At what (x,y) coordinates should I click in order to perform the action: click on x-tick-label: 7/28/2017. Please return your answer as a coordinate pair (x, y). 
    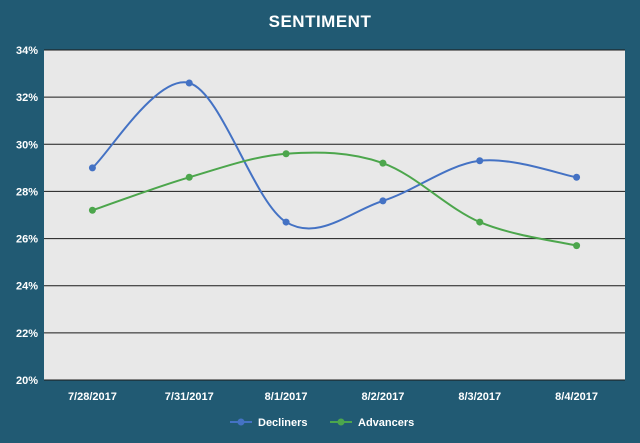
    Looking at the image, I should click on (92, 397).